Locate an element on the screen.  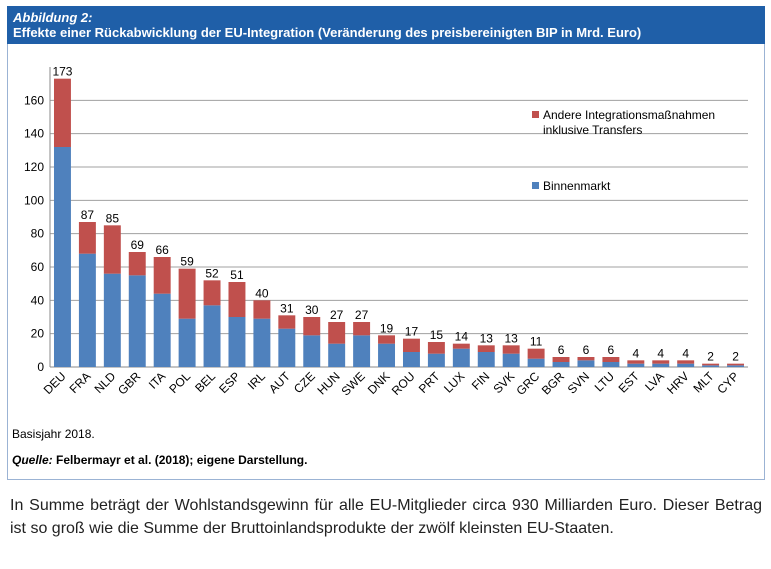
bar-total-label: 85 is located at coordinates (113, 218).